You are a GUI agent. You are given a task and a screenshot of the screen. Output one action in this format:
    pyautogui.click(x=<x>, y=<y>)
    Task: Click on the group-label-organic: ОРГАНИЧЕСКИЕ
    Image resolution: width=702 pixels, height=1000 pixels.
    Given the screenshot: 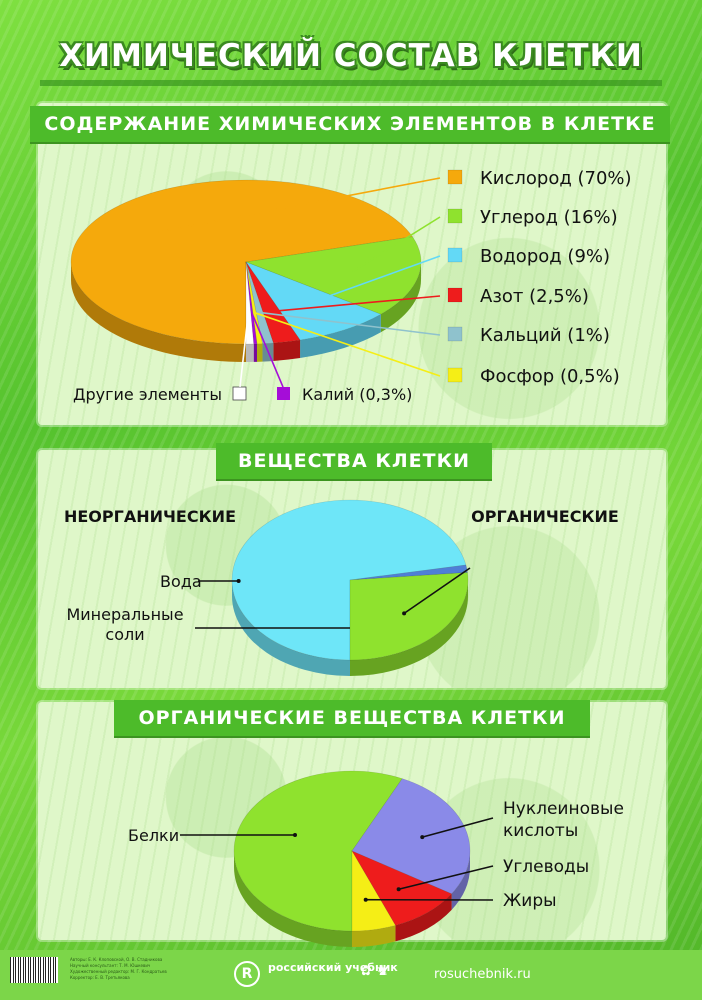 What is the action you would take?
    pyautogui.click(x=545, y=516)
    